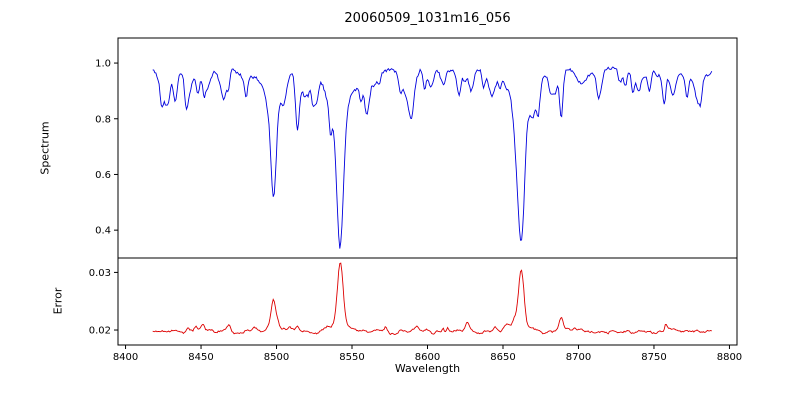  What do you see at coordinates (45, 148) in the screenshot?
I see `spectrum-axis-label: Spectrum` at bounding box center [45, 148].